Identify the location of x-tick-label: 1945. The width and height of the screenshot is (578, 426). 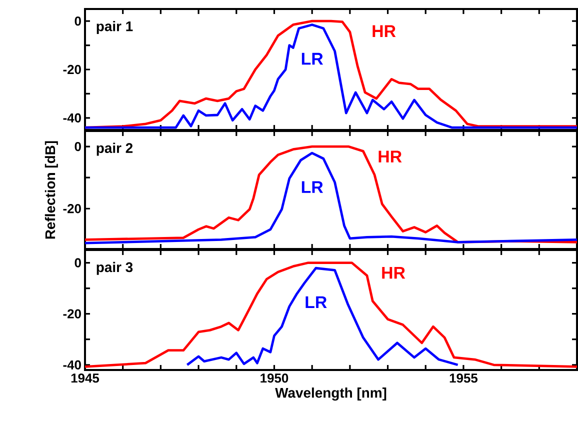
(85, 378).